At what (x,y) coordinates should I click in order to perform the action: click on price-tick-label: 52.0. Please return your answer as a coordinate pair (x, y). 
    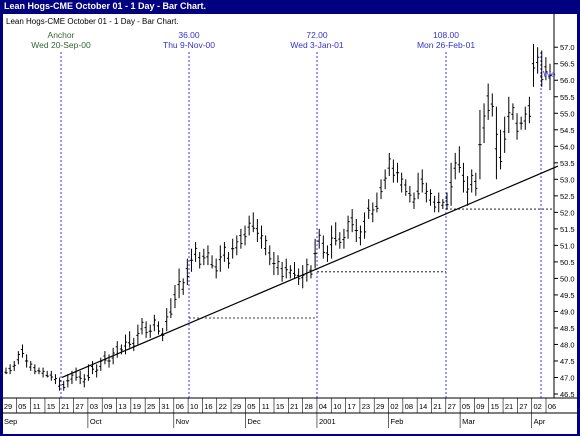
    Looking at the image, I should click on (567, 212).